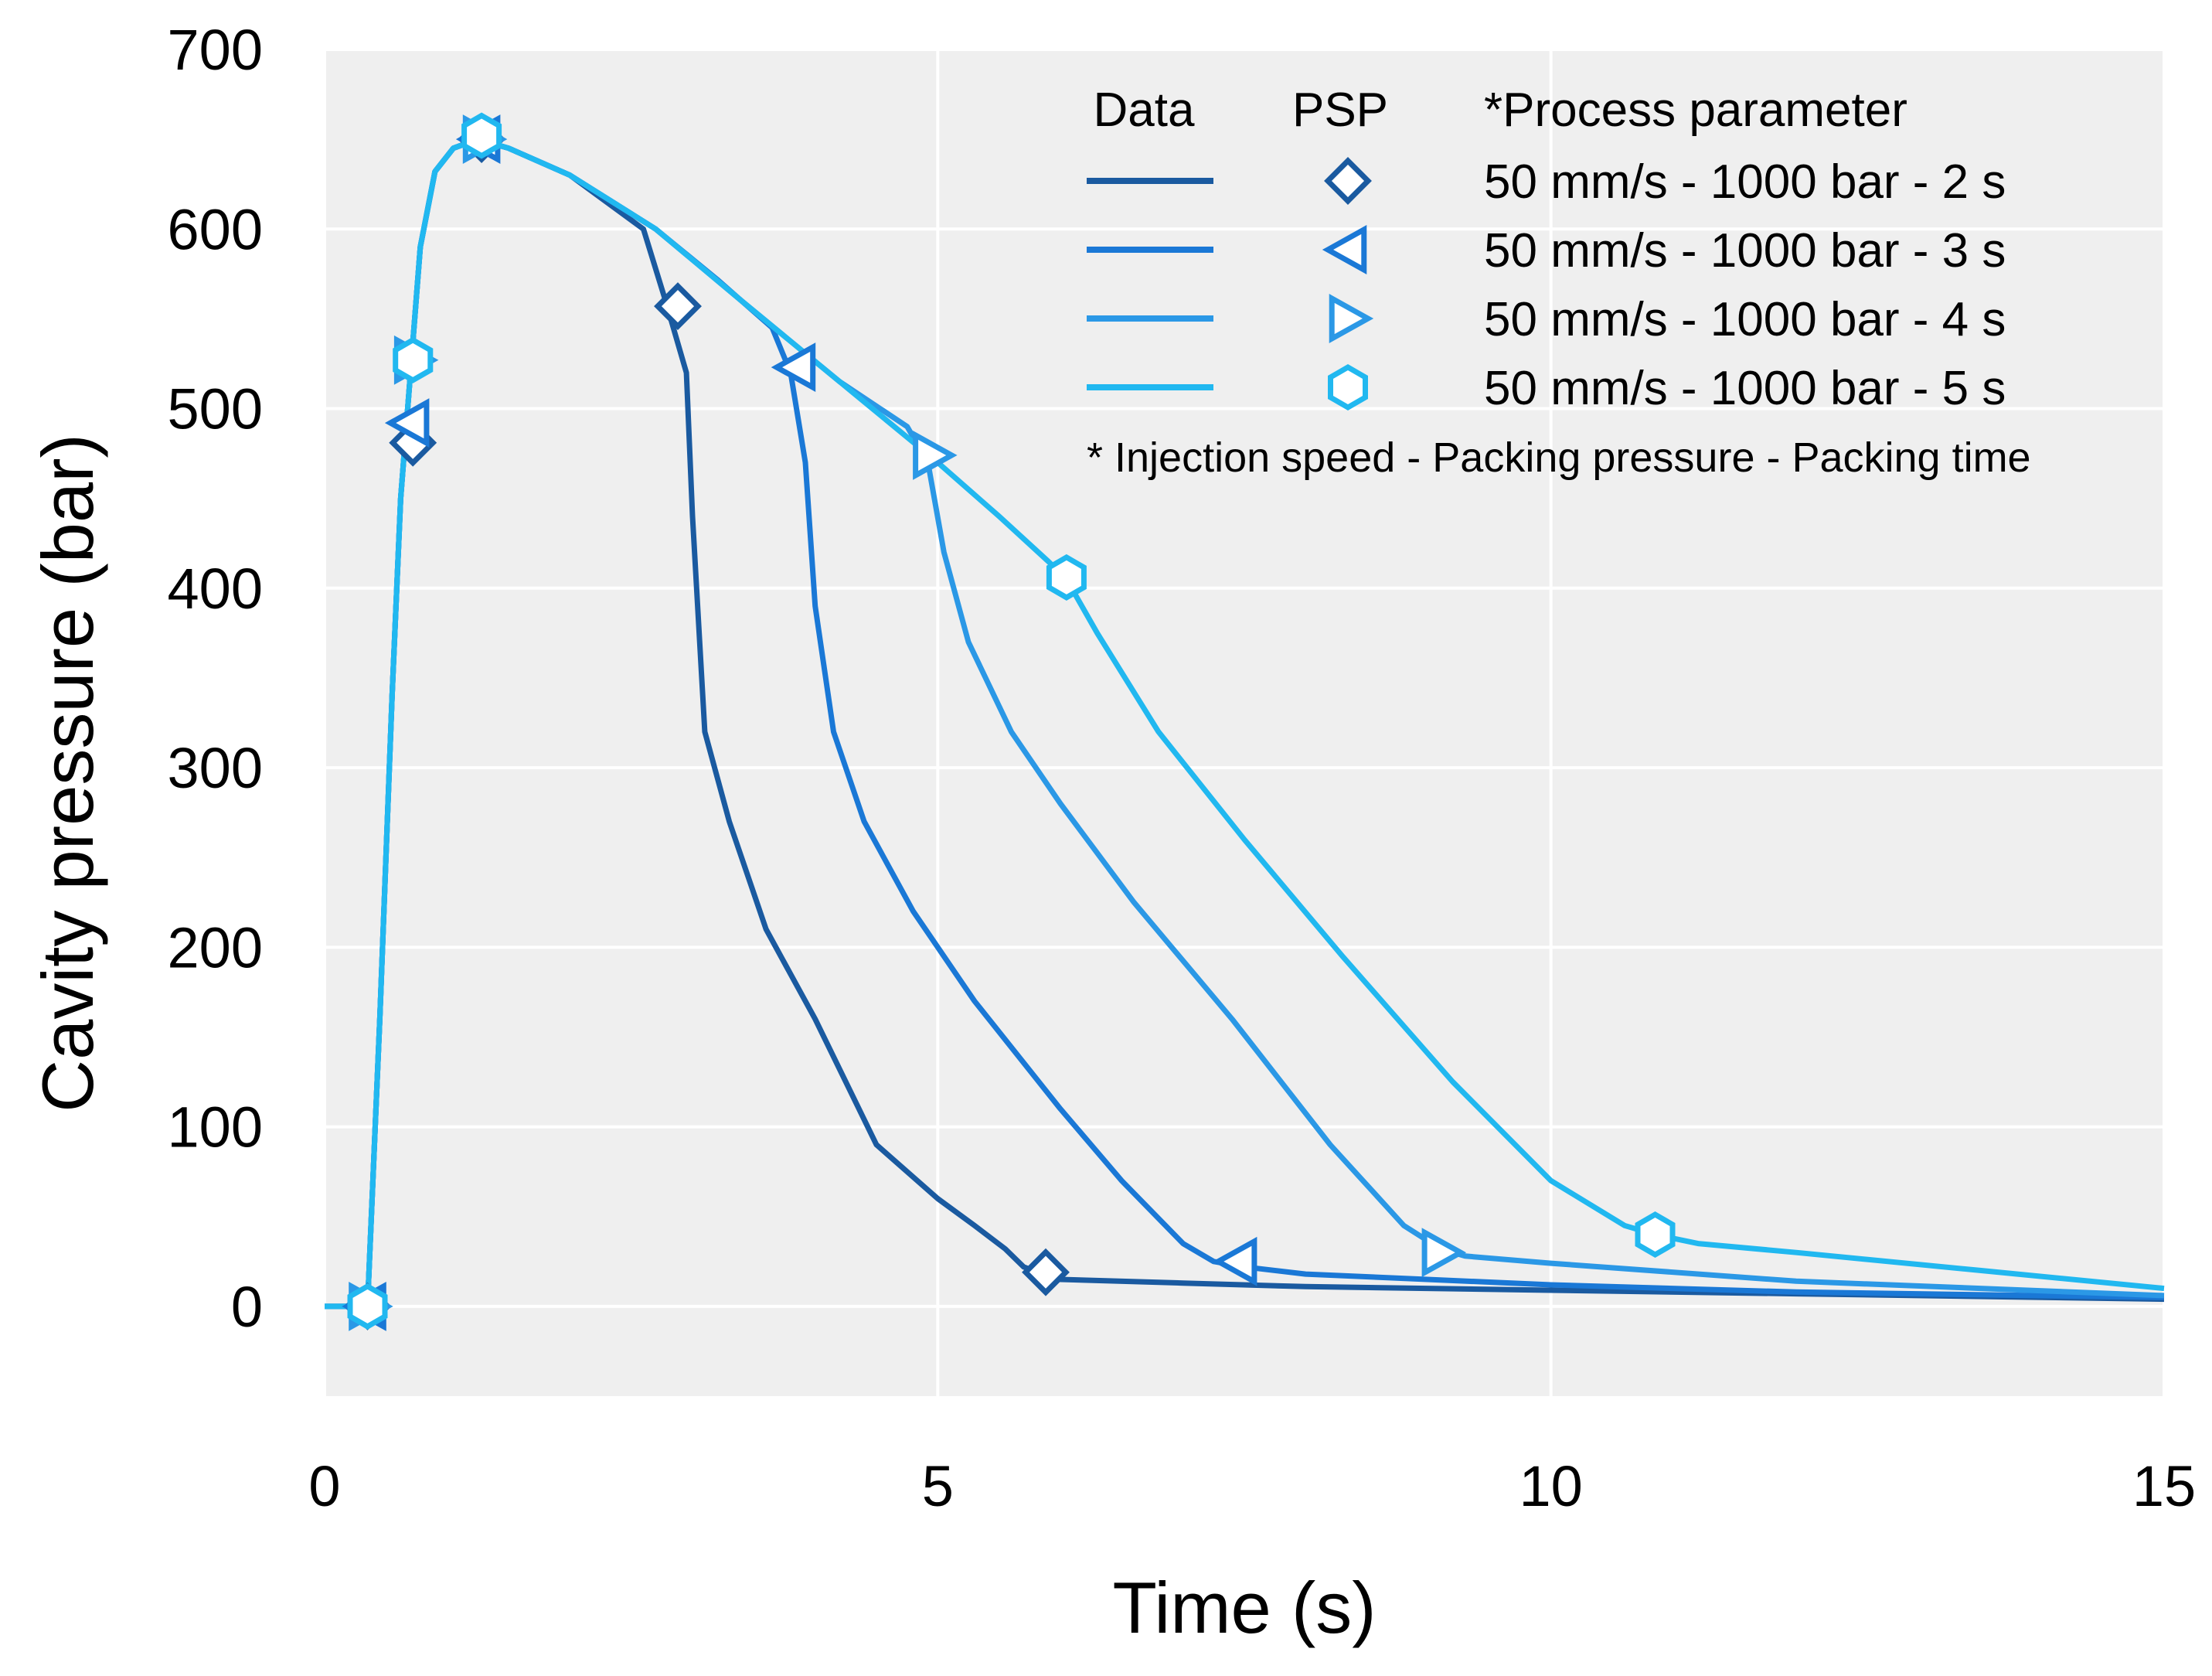 The image size is (2212, 1676). What do you see at coordinates (2164, 1486) in the screenshot?
I see `x-tick-label: 15` at bounding box center [2164, 1486].